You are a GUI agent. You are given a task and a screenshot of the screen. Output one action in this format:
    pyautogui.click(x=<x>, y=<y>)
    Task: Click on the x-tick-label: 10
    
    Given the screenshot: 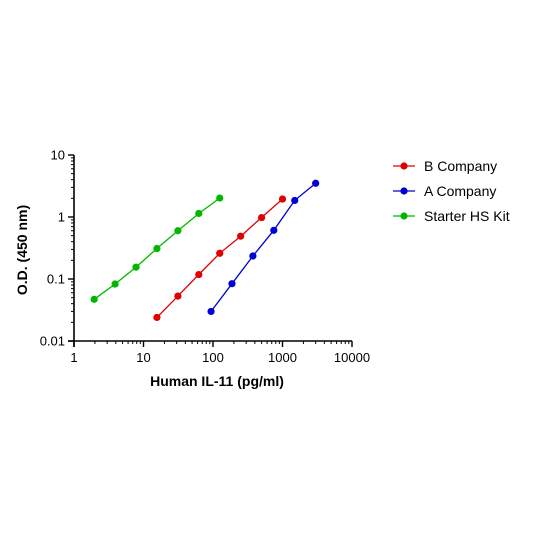 What is the action you would take?
    pyautogui.click(x=143, y=357)
    